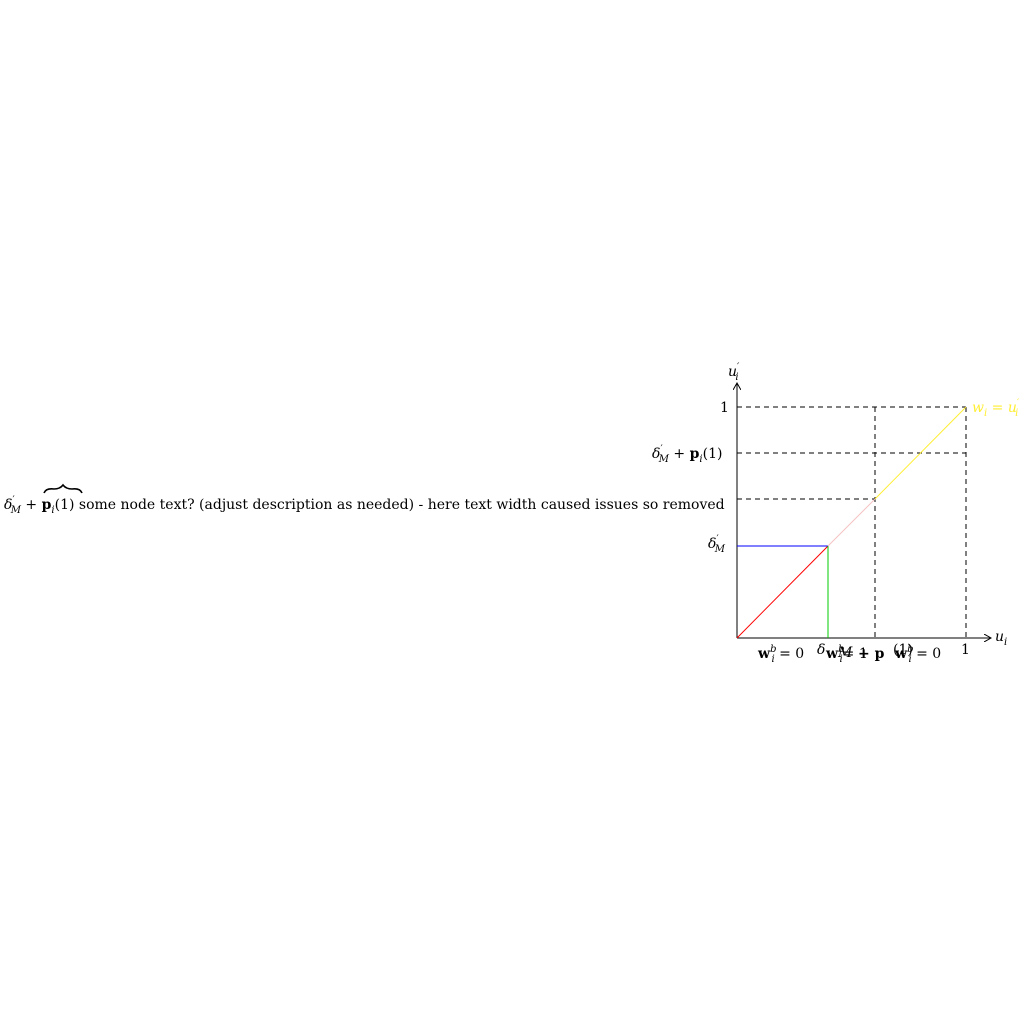  I want to click on svg-text: δ, so click(821, 650).